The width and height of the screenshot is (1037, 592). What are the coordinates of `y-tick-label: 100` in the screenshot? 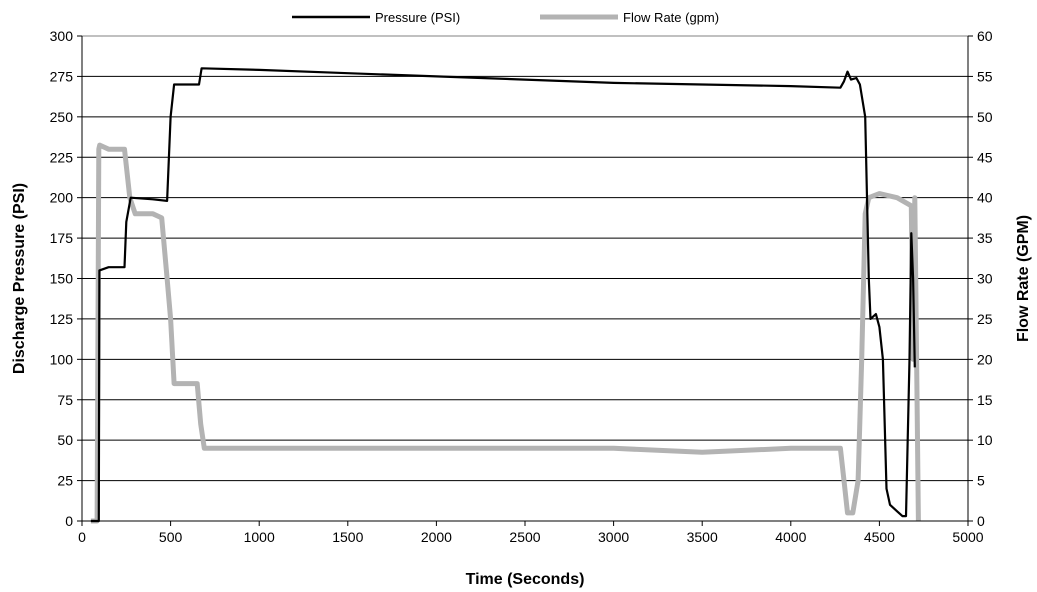 It's located at (62, 359).